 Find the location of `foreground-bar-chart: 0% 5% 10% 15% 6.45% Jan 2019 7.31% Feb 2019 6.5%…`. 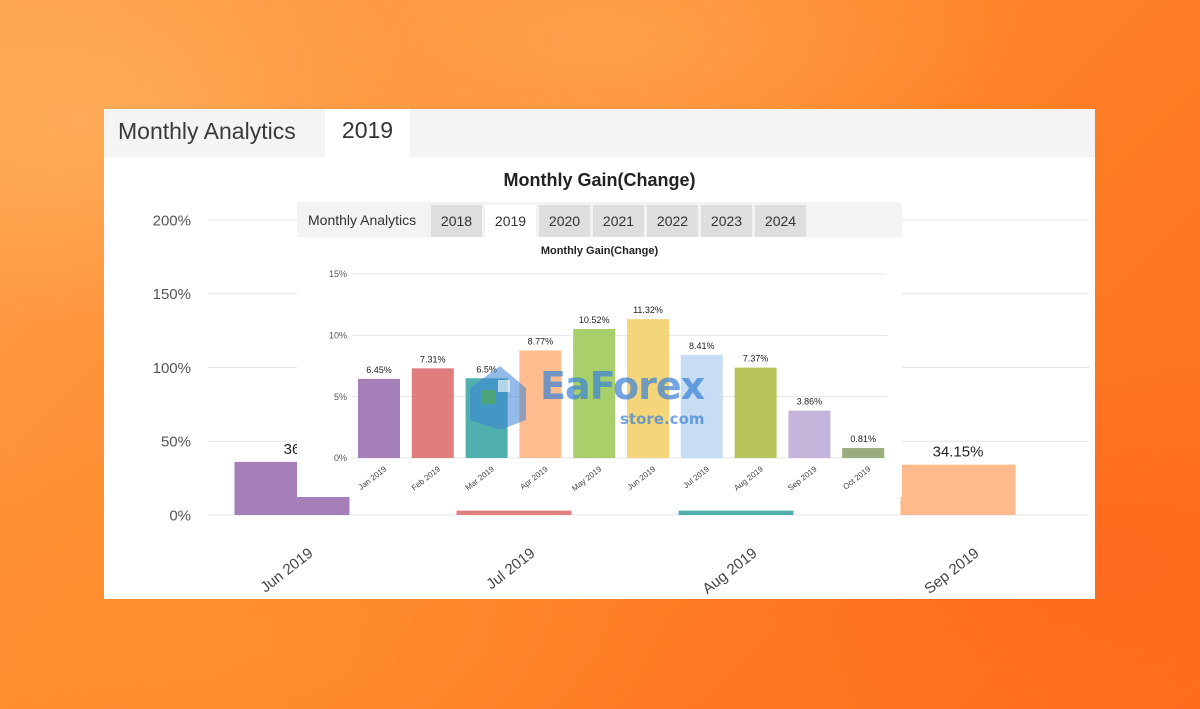

foreground-bar-chart: 0% 5% 10% 15% 6.45% Jan 2019 7.31% Feb 2019 6.5%… is located at coordinates (608, 381).